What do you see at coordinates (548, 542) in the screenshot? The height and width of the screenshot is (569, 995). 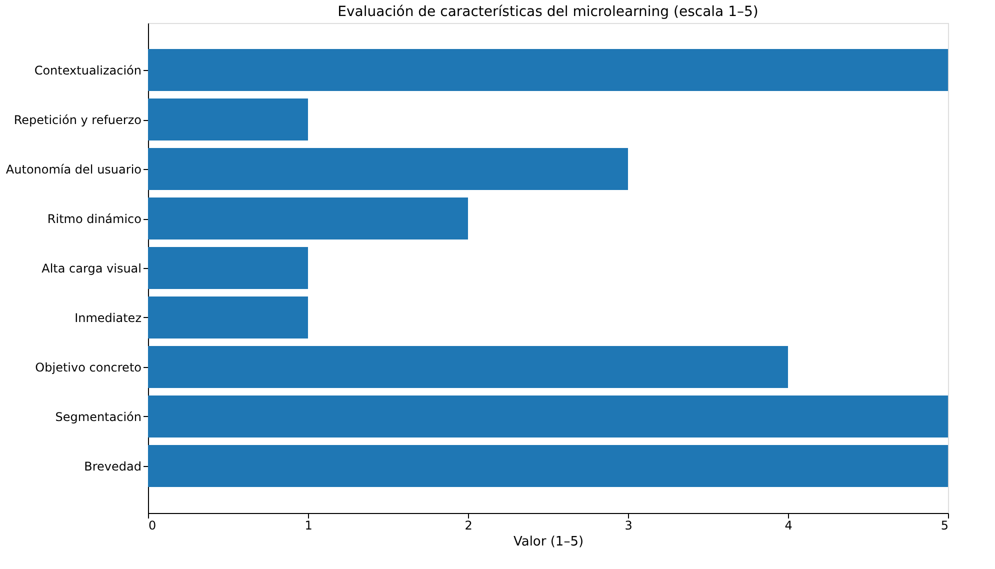 I see `x-axis-title: Valor (1–5)` at bounding box center [548, 542].